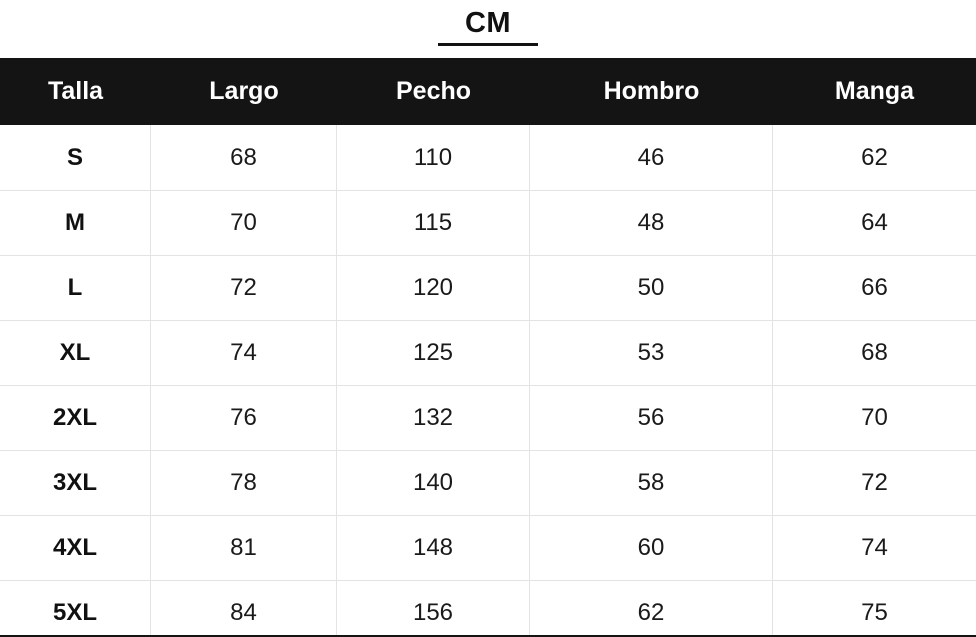 This screenshot has height=637, width=976. What do you see at coordinates (433, 483) in the screenshot?
I see `pecho-value-cell: 140` at bounding box center [433, 483].